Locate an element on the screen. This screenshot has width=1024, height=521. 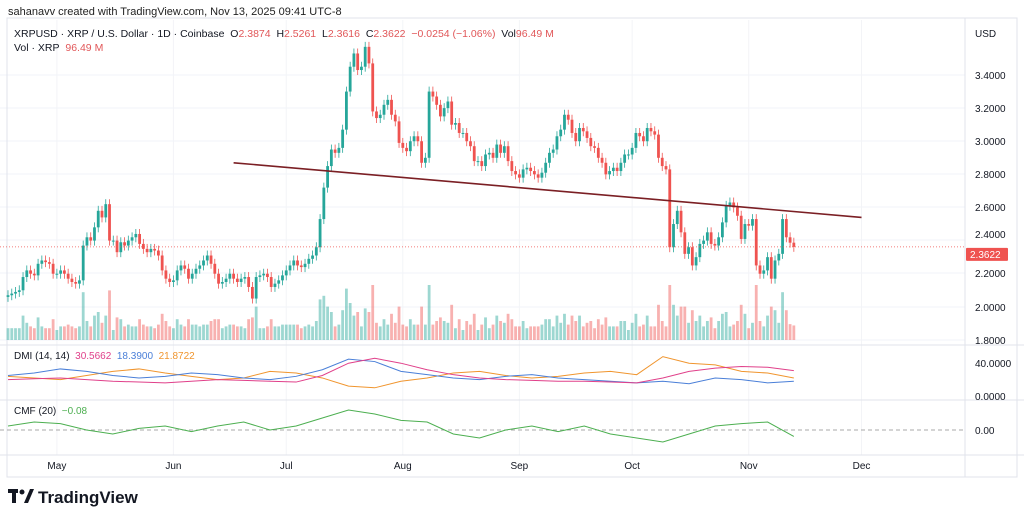
dmi-label: DMI (14, 14) is located at coordinates (42, 356).